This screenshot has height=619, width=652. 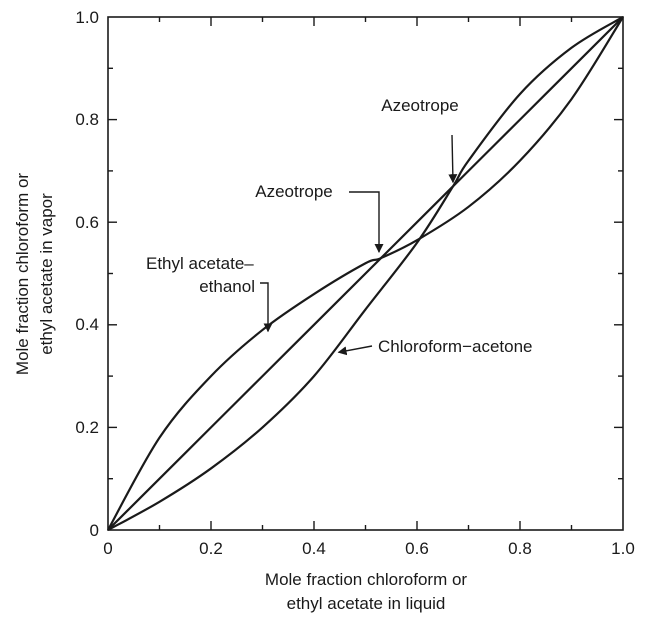 What do you see at coordinates (294, 191) in the screenshot?
I see `annotation-label-azeotrope-lower: Azeotrope` at bounding box center [294, 191].